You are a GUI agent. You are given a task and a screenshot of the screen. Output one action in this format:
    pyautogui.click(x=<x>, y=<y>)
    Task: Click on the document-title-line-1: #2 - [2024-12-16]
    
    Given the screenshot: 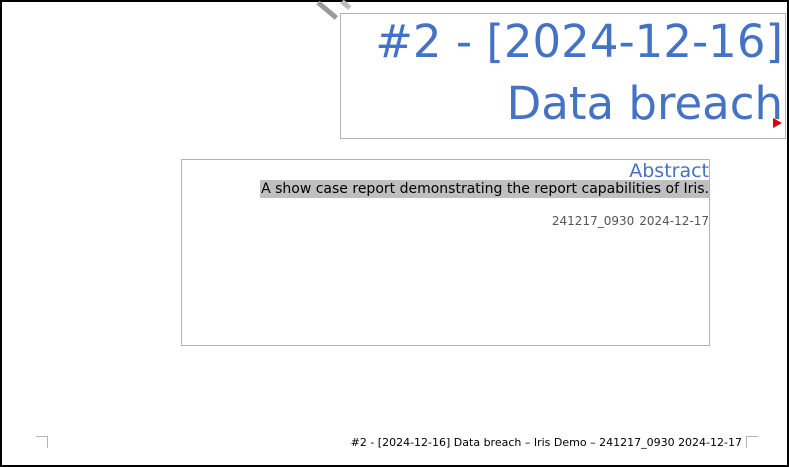 What is the action you would take?
    pyautogui.click(x=579, y=41)
    